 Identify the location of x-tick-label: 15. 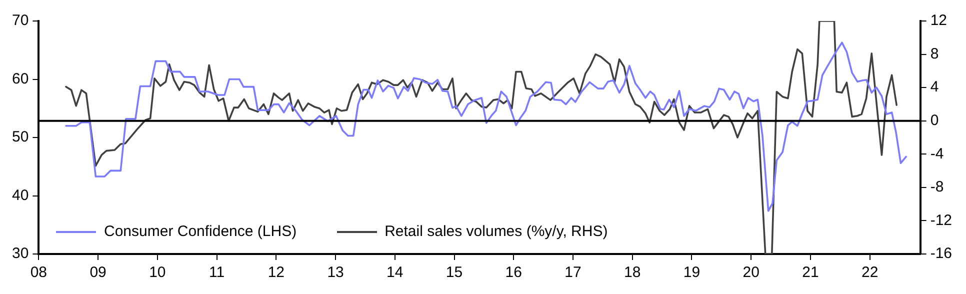
(454, 273).